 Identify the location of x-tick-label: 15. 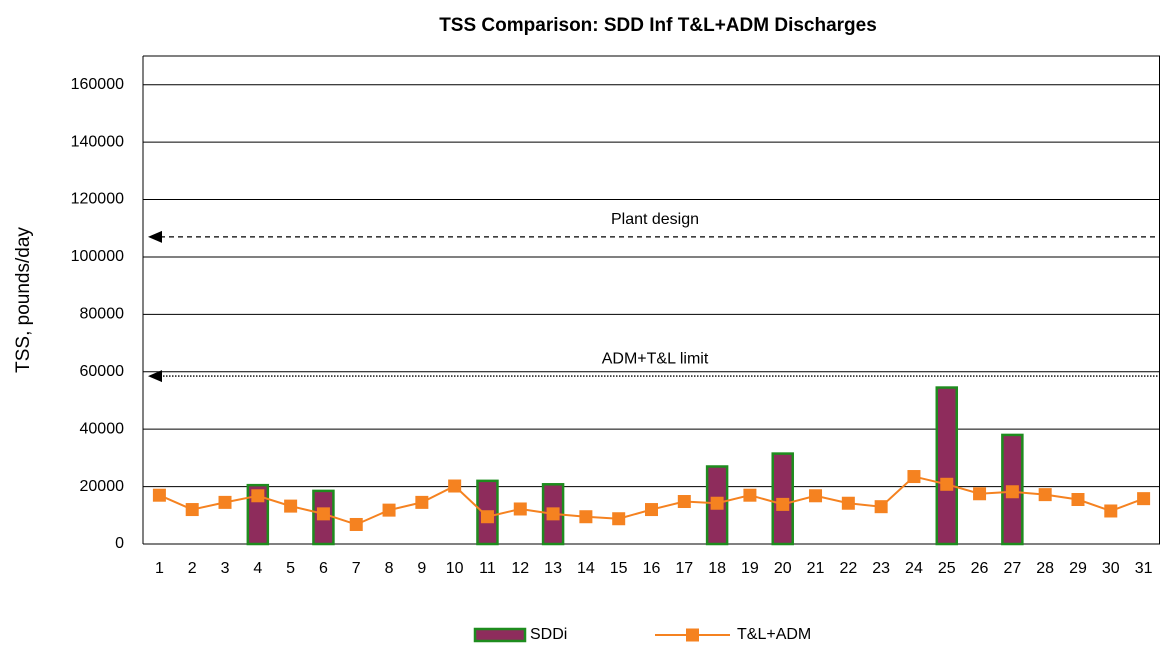
(619, 568).